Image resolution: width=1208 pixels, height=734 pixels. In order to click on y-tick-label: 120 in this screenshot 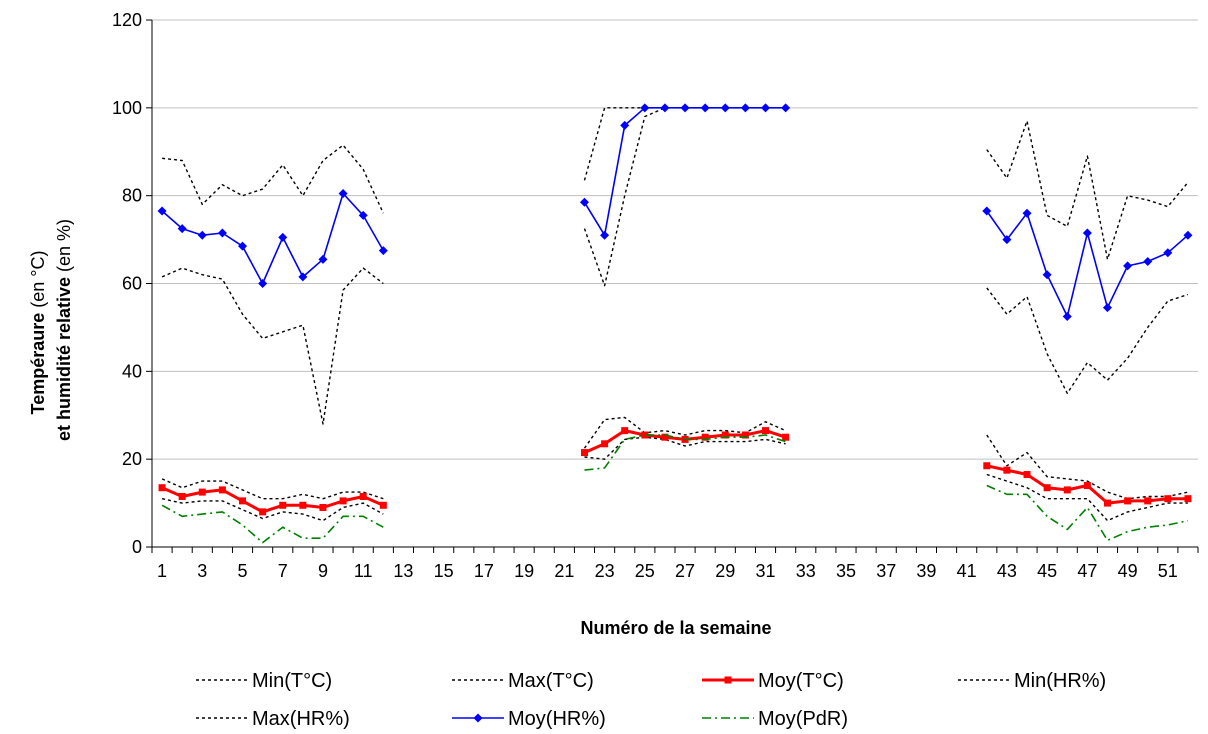, I will do `click(127, 20)`.